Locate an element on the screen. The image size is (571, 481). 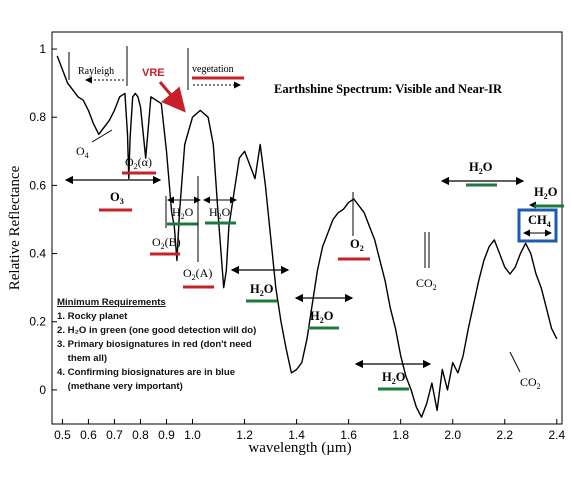
vegetation-annotation: vegetation is located at coordinates (215, 69).